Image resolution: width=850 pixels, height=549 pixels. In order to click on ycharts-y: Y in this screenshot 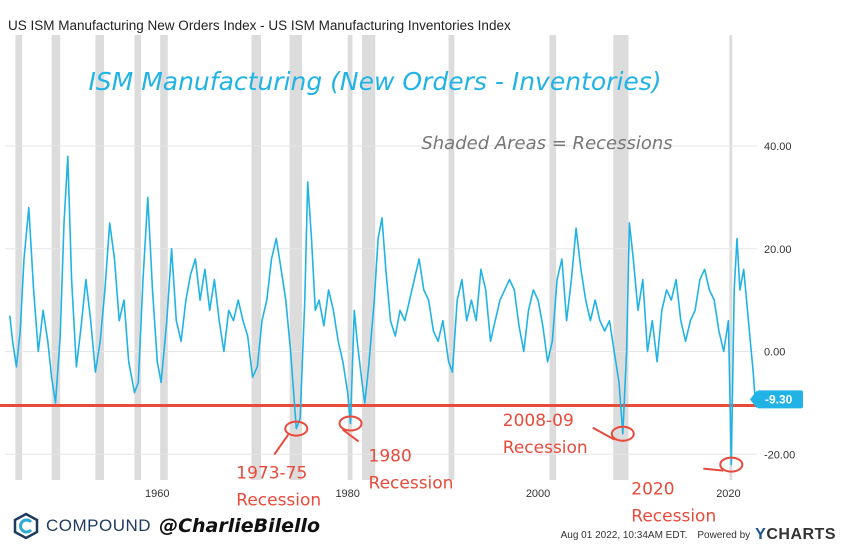, I will do `click(761, 534)`.